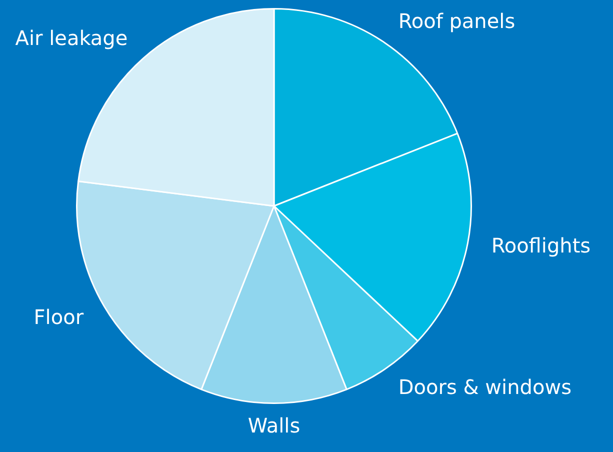 Image resolution: width=613 pixels, height=452 pixels. I want to click on slice-label: Doors & windows, so click(485, 387).